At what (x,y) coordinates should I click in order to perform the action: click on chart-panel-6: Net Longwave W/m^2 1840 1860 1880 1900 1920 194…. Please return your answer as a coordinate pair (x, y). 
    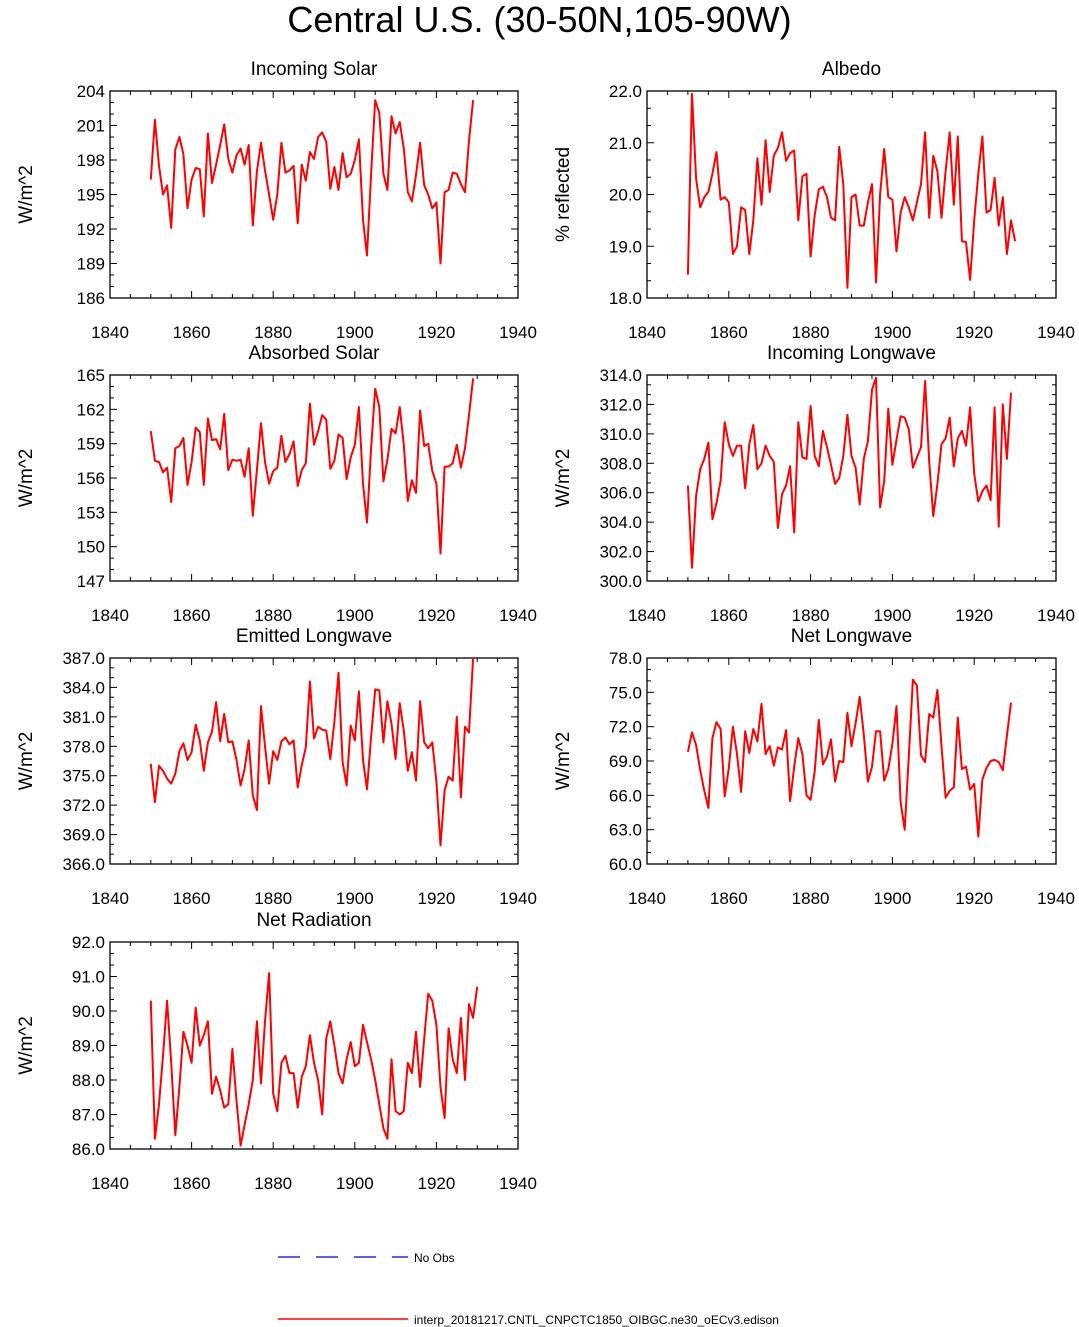
    Looking at the image, I should click on (814, 767).